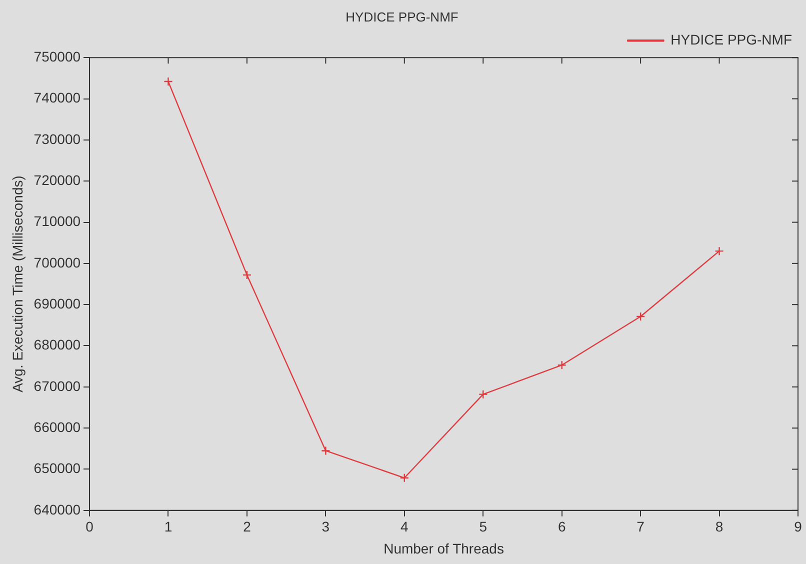  What do you see at coordinates (562, 526) in the screenshot?
I see `x-tick-label: 6` at bounding box center [562, 526].